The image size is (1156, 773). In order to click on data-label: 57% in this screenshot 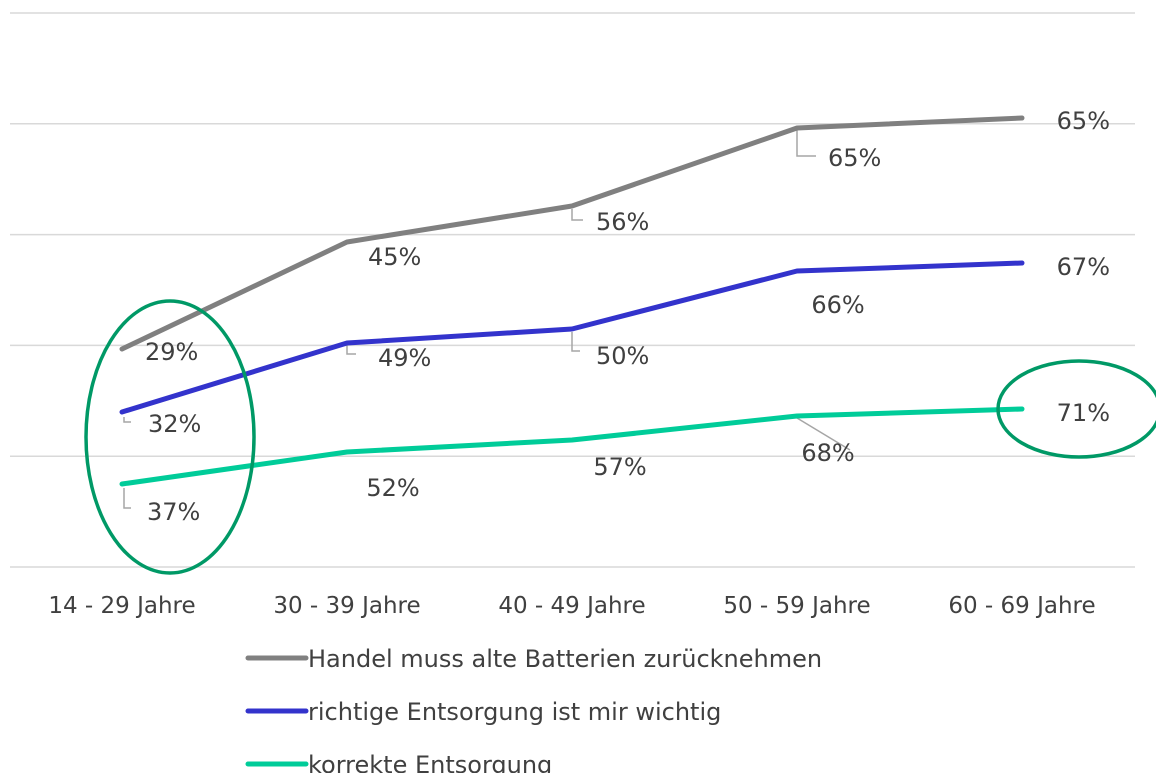, I will do `click(619, 467)`.